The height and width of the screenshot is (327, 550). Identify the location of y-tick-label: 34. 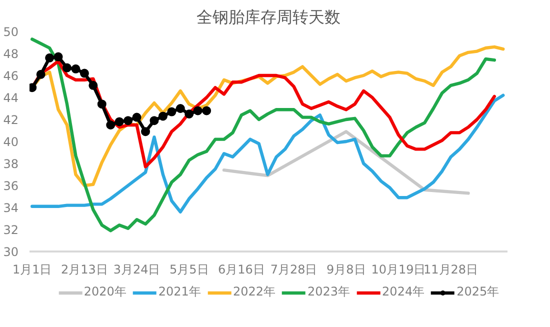
(11, 208).